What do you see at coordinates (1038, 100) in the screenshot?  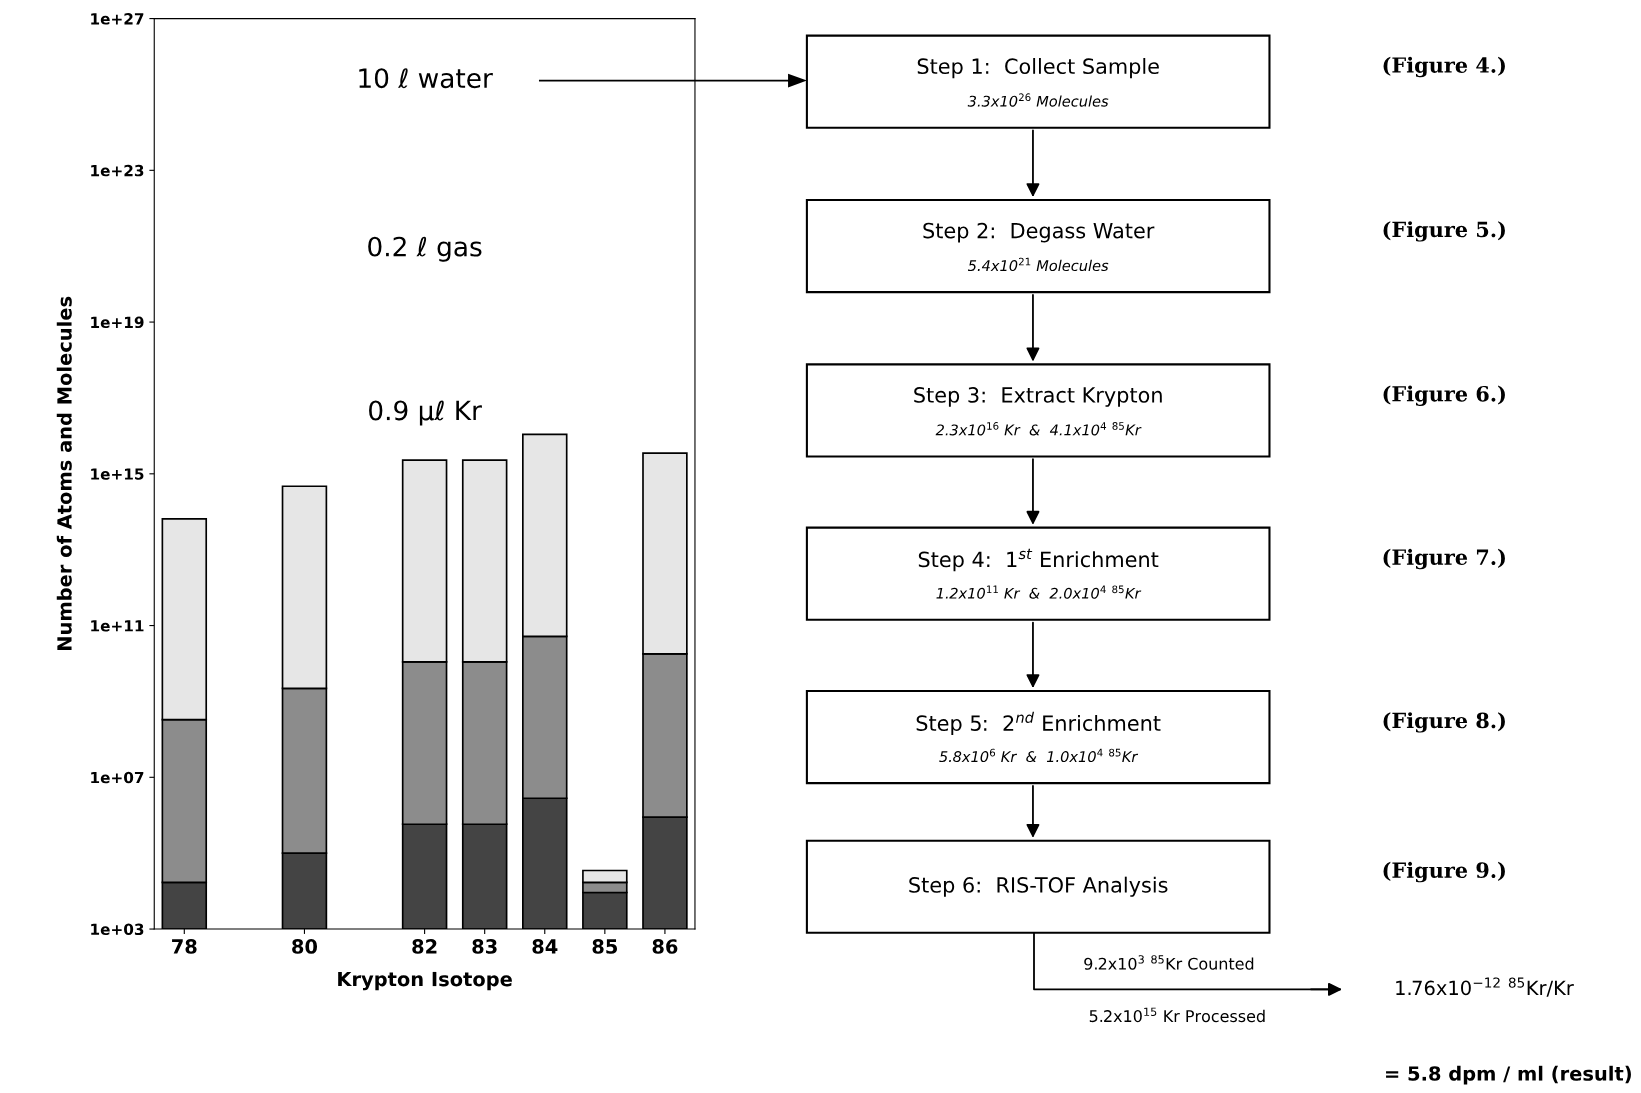 I see `text: 3.3x10$^{26}$ Molecules` at bounding box center [1038, 100].